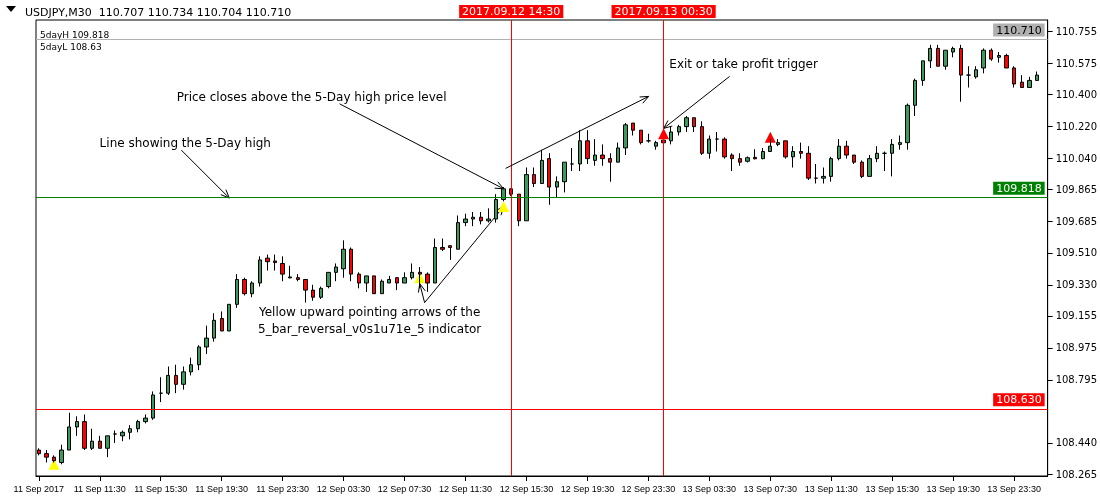 The height and width of the screenshot is (500, 1100). Describe the element at coordinates (311, 96) in the screenshot. I see `annotation: Price closes above the 5-Day high price level` at that location.